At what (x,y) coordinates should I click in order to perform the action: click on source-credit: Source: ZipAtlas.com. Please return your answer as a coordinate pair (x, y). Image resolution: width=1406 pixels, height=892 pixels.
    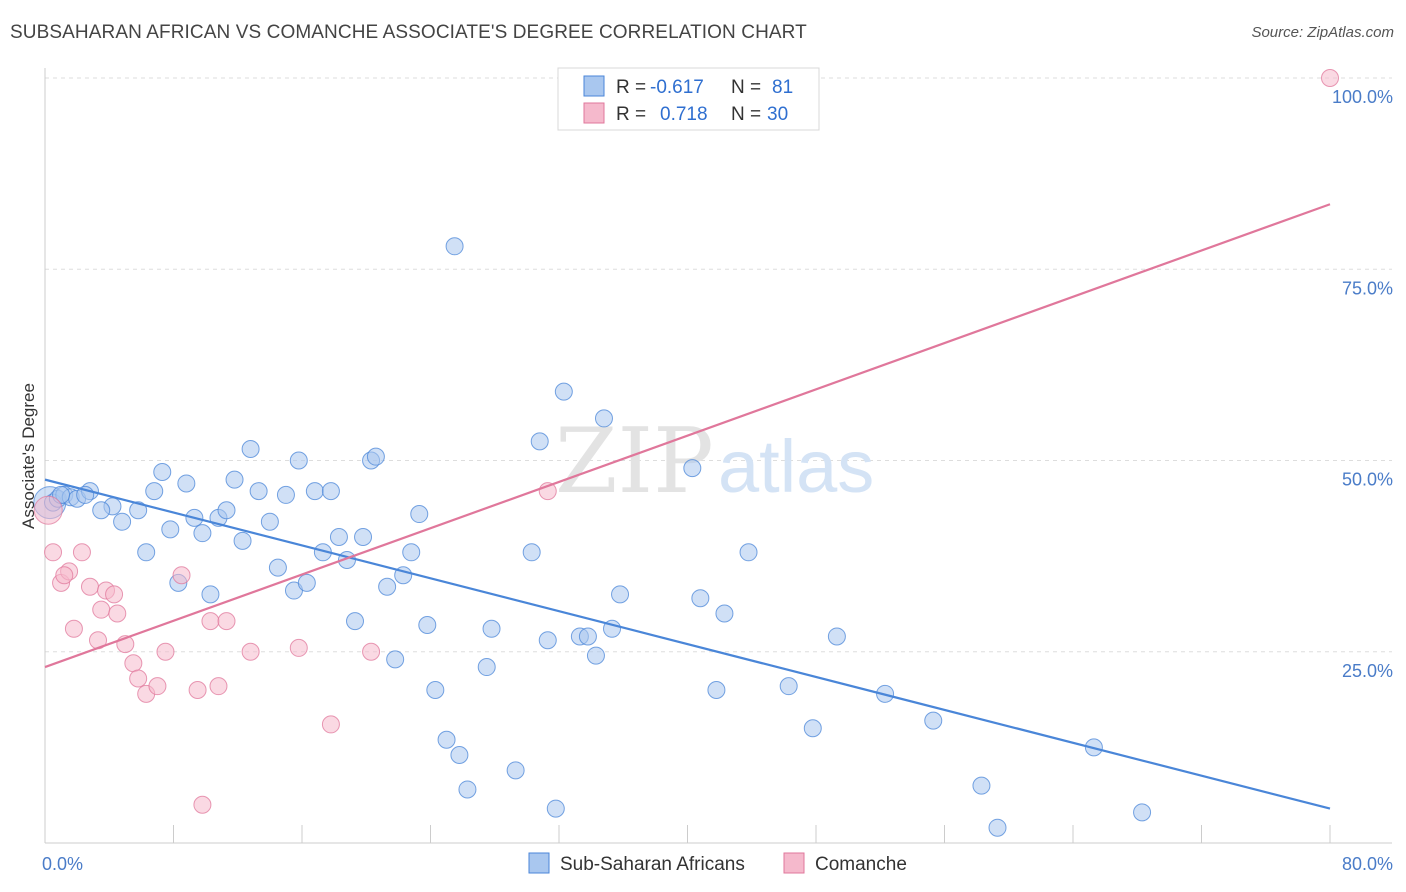
    Looking at the image, I should click on (1322, 32).